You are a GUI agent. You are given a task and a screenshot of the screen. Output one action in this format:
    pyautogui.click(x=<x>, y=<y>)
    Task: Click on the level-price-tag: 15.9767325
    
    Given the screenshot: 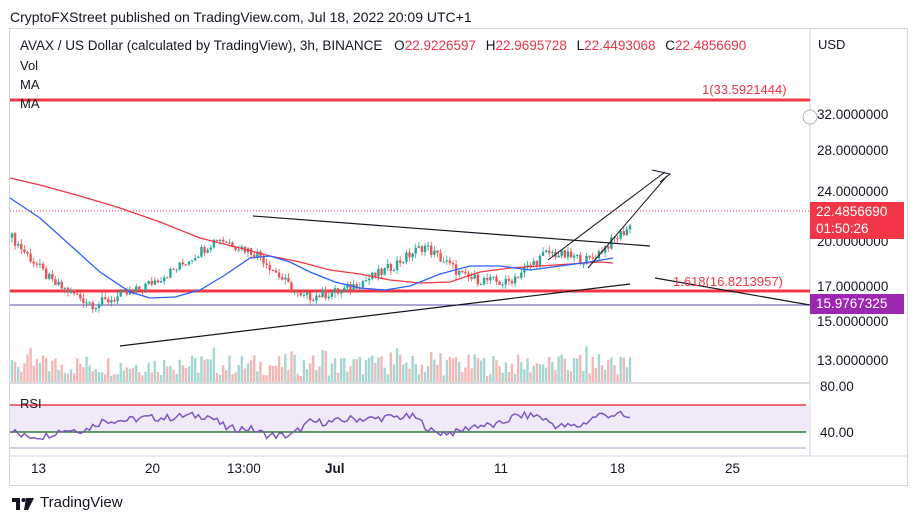 What is the action you would take?
    pyautogui.click(x=857, y=304)
    